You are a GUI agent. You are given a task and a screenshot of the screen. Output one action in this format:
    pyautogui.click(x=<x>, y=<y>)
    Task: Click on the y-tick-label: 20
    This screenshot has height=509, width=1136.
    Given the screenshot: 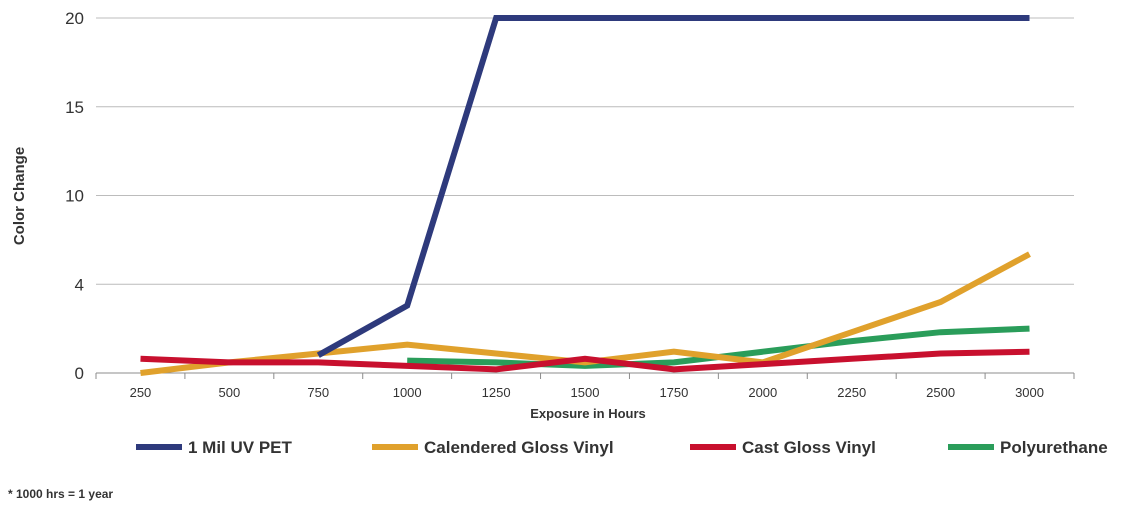 What is the action you would take?
    pyautogui.click(x=74, y=18)
    